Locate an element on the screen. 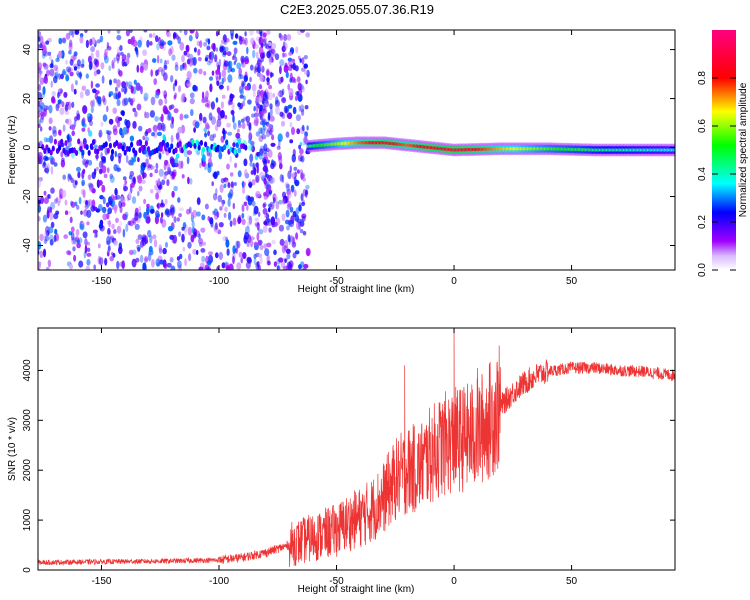  y-tick-label: 2000 is located at coordinates (27, 470).